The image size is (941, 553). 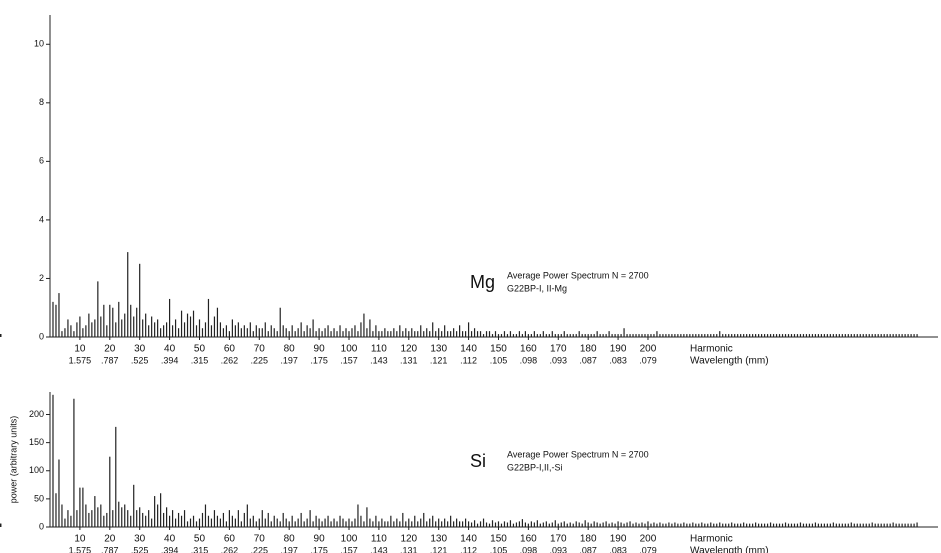 What do you see at coordinates (578, 275) in the screenshot?
I see `annotation: Average Power Spectrum N = 2700` at bounding box center [578, 275].